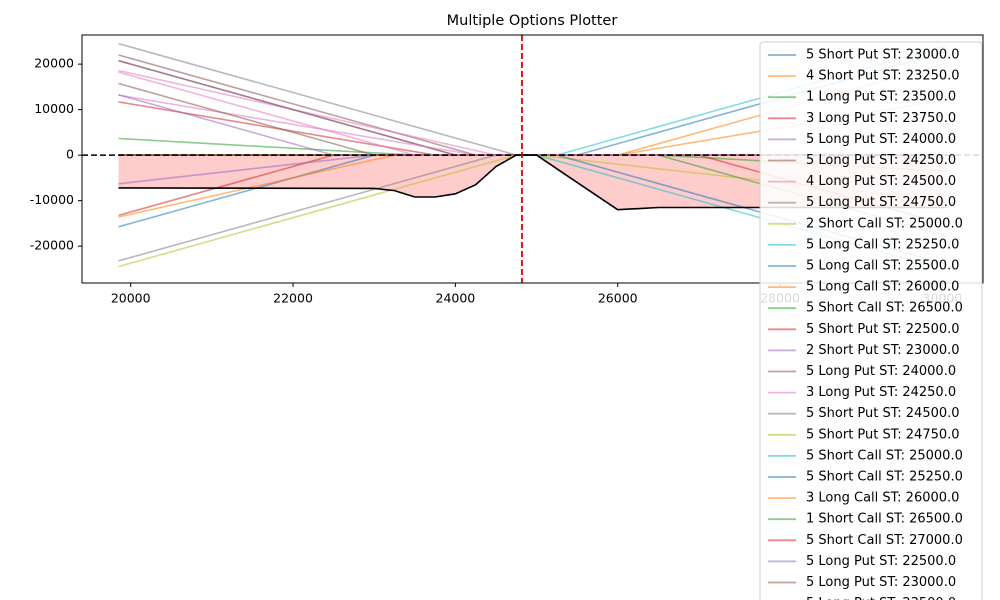 This screenshot has height=600, width=1000. What do you see at coordinates (54, 108) in the screenshot?
I see `y-tick-label: 10000` at bounding box center [54, 108].